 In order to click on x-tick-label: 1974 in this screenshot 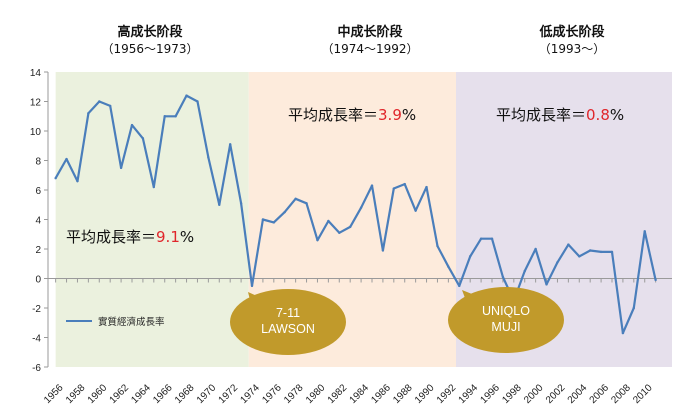, I will do `click(250, 394)`.